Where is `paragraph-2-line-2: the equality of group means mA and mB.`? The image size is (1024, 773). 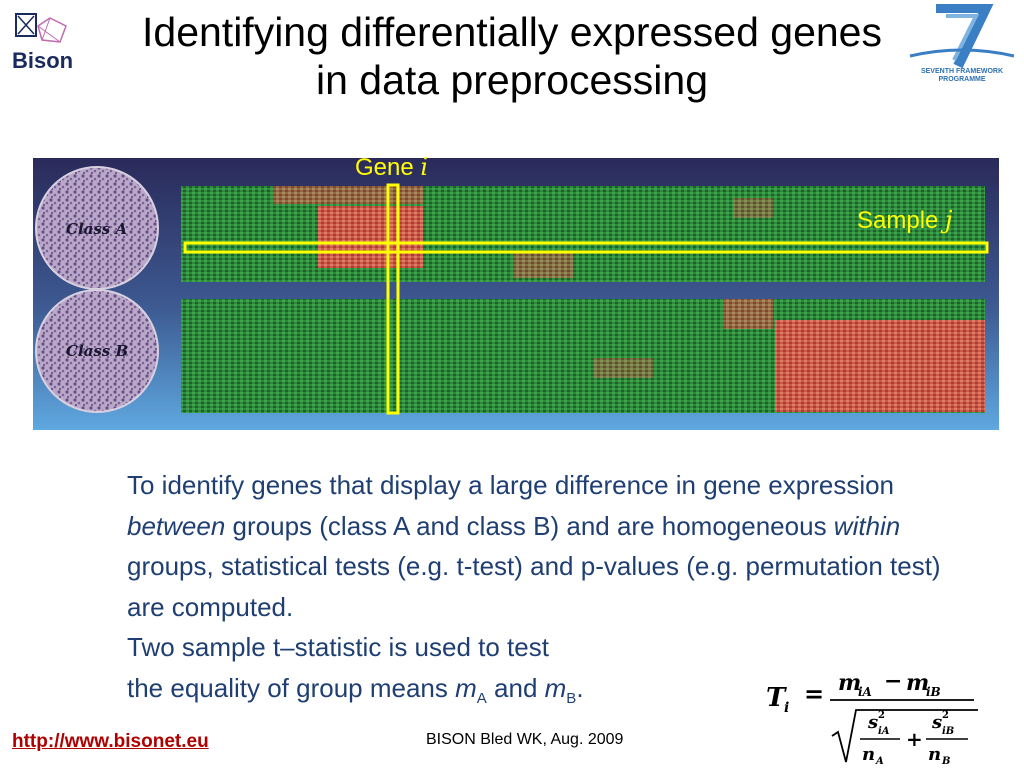 paragraph-2-line-2: the equality of group means mA and mB. is located at coordinates (355, 689).